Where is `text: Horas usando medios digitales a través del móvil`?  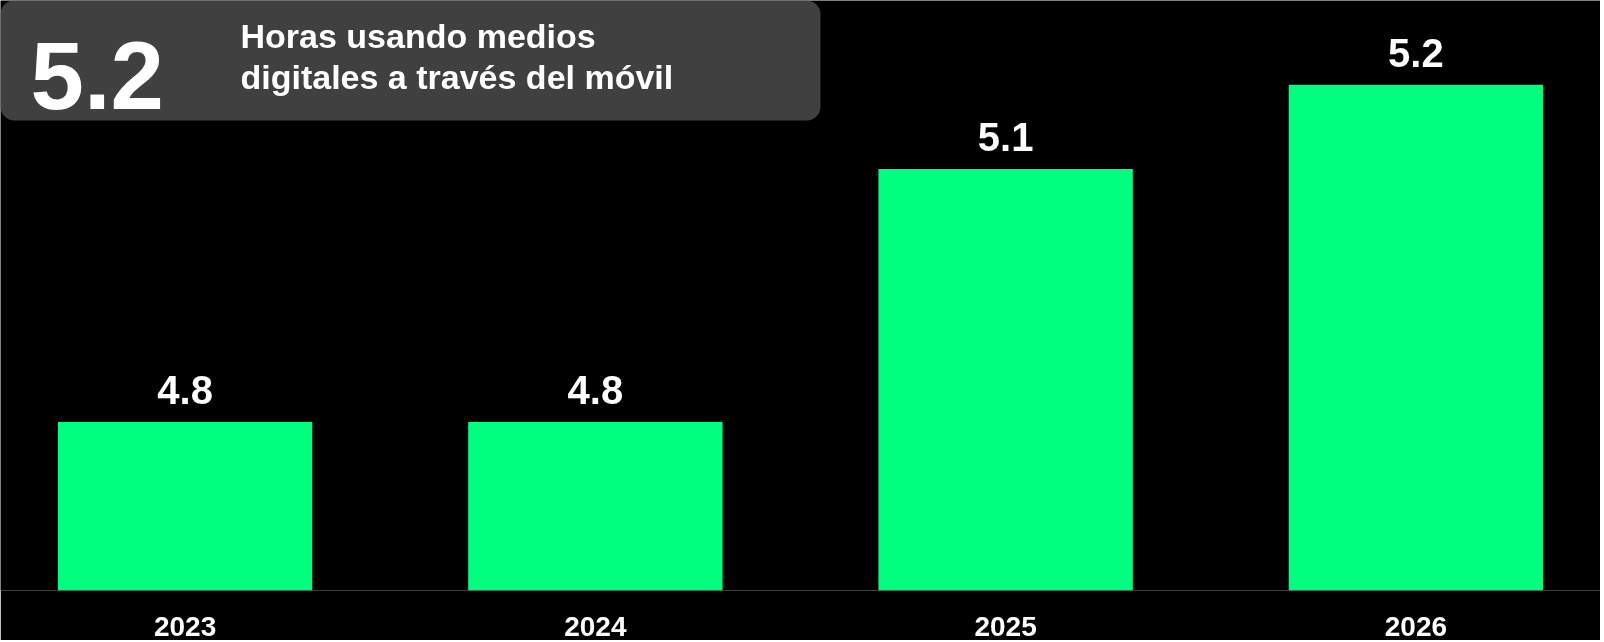 text: Horas usando medios digitales a través del móvil is located at coordinates (457, 56).